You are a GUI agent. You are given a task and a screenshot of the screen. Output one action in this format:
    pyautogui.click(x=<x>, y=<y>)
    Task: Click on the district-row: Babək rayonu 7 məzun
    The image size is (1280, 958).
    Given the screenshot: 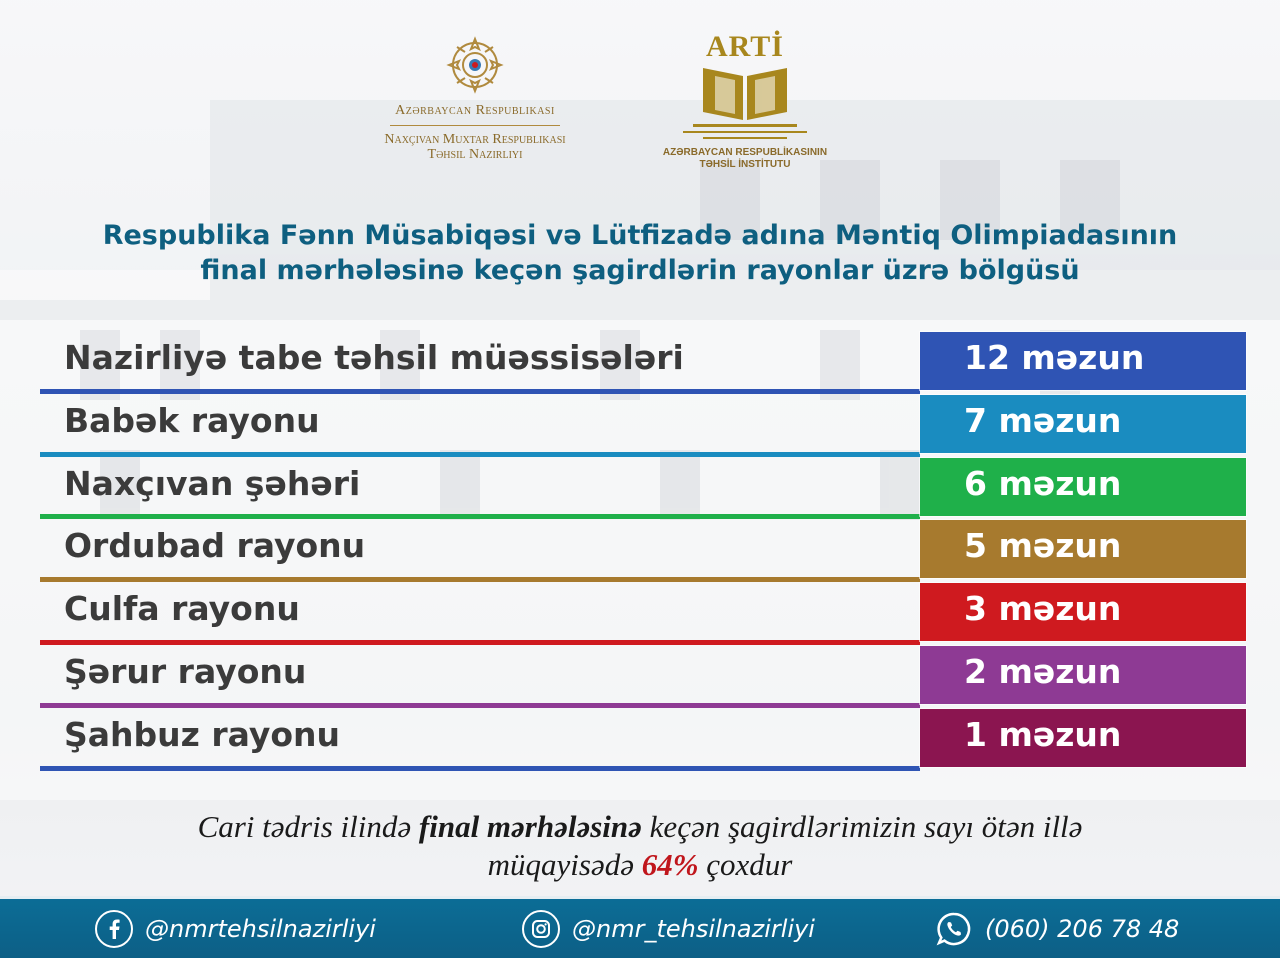 What is the action you would take?
    pyautogui.click(x=644, y=426)
    